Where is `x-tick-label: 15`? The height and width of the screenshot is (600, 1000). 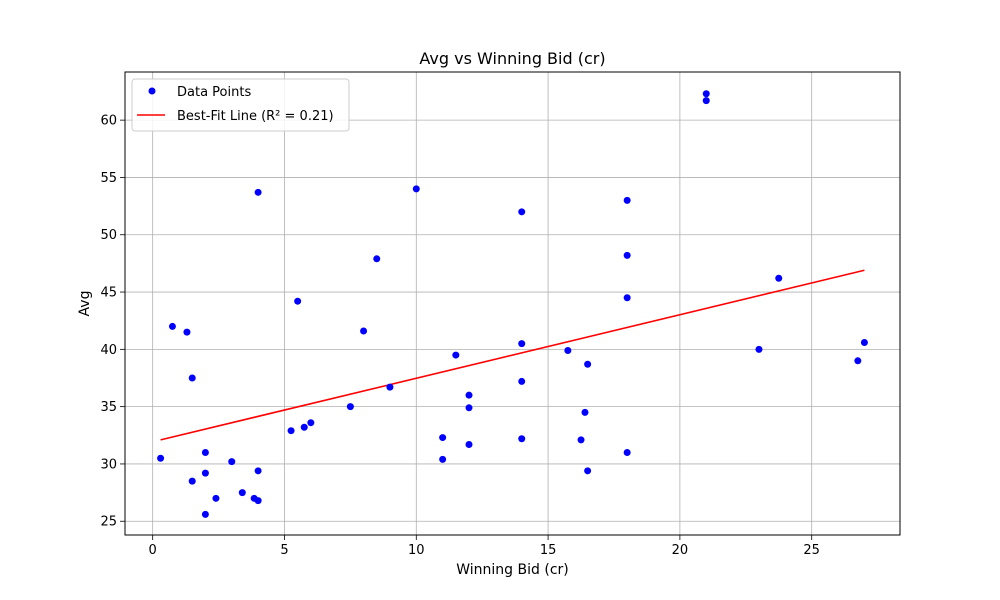 x-tick-label: 15 is located at coordinates (548, 550).